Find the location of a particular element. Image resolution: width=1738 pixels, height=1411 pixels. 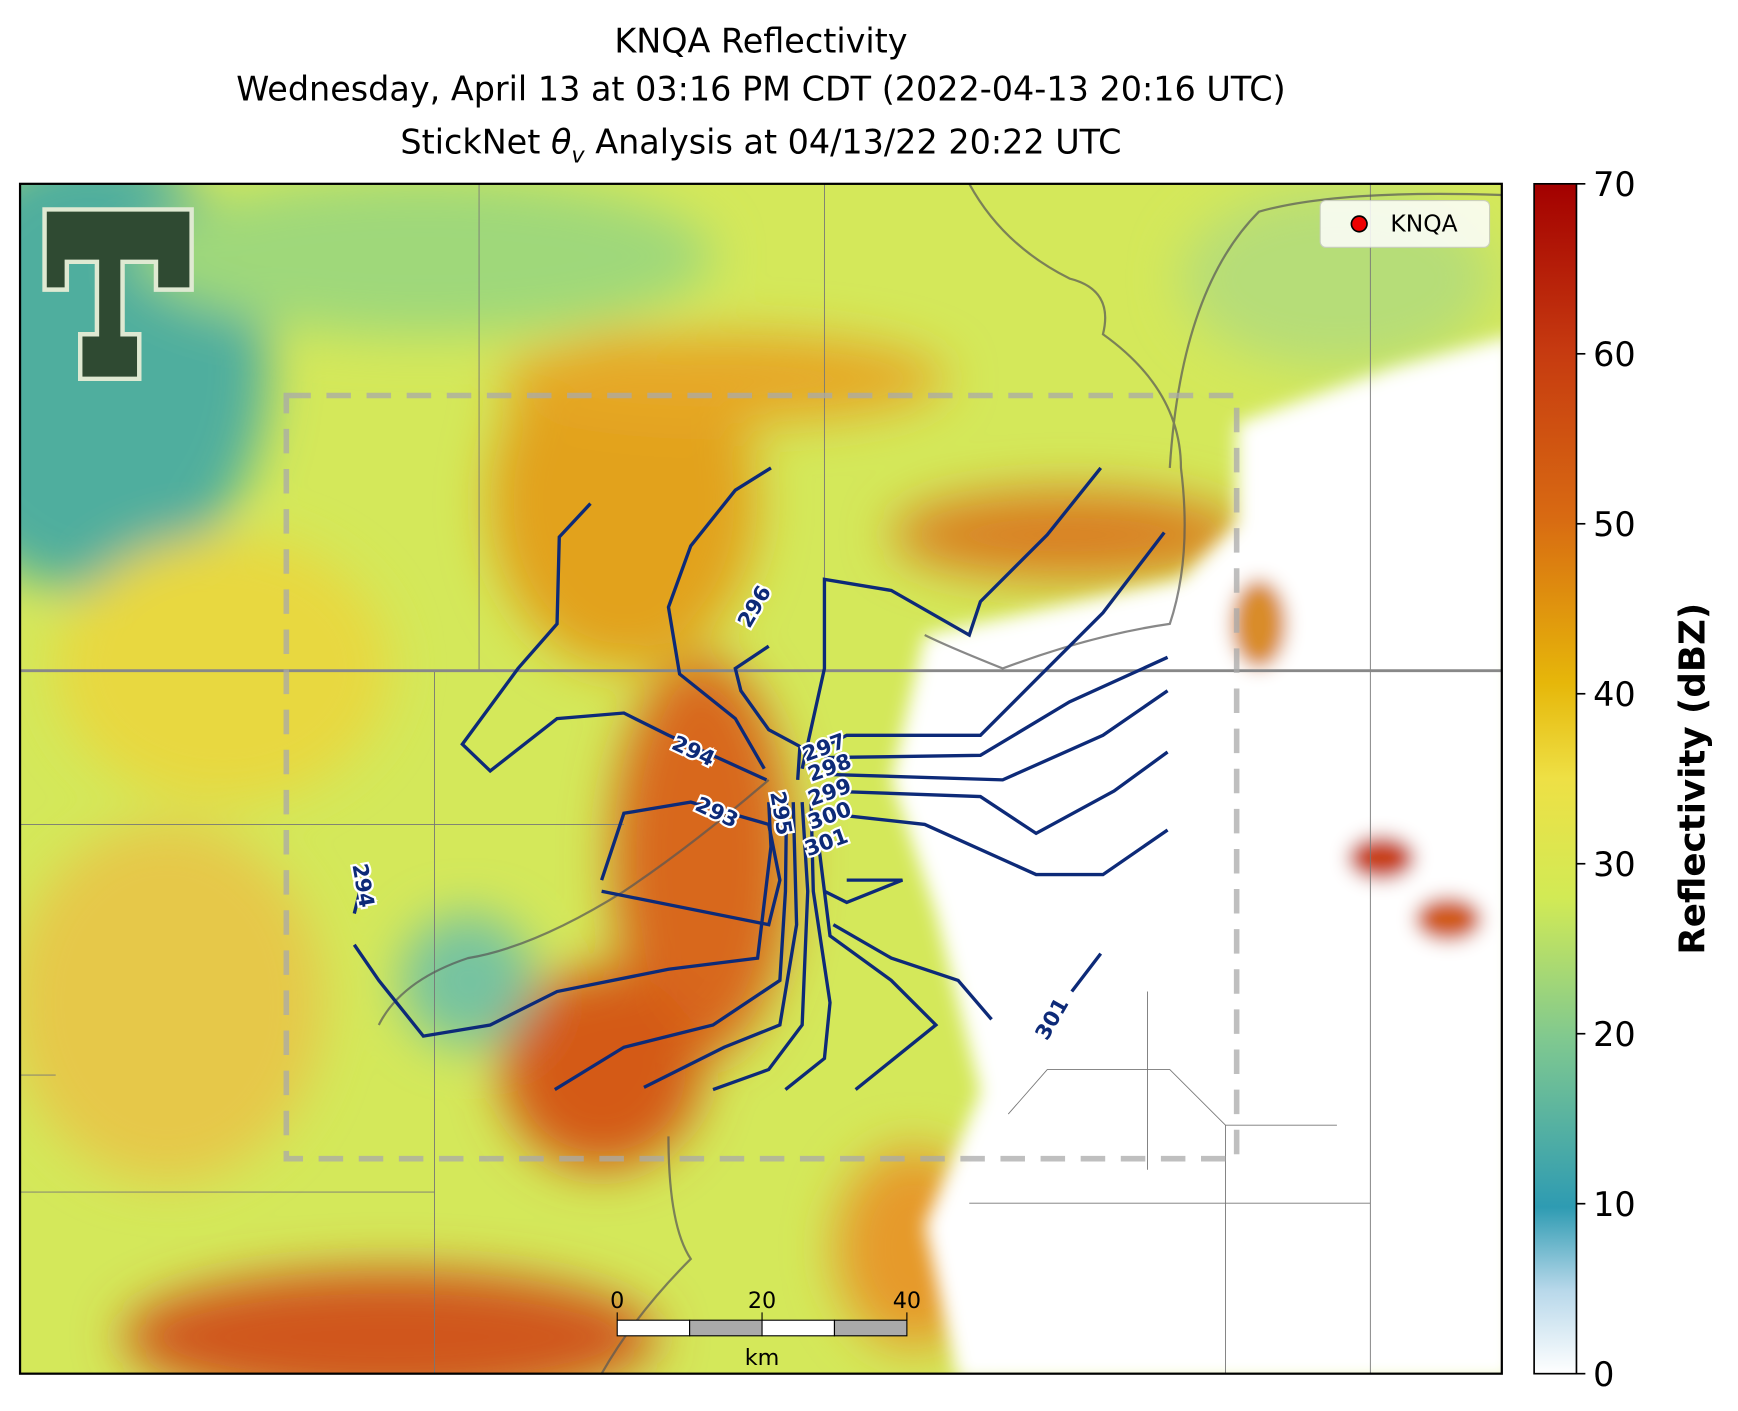

colorbar-tick-label: 0 is located at coordinates (1603, 1374).